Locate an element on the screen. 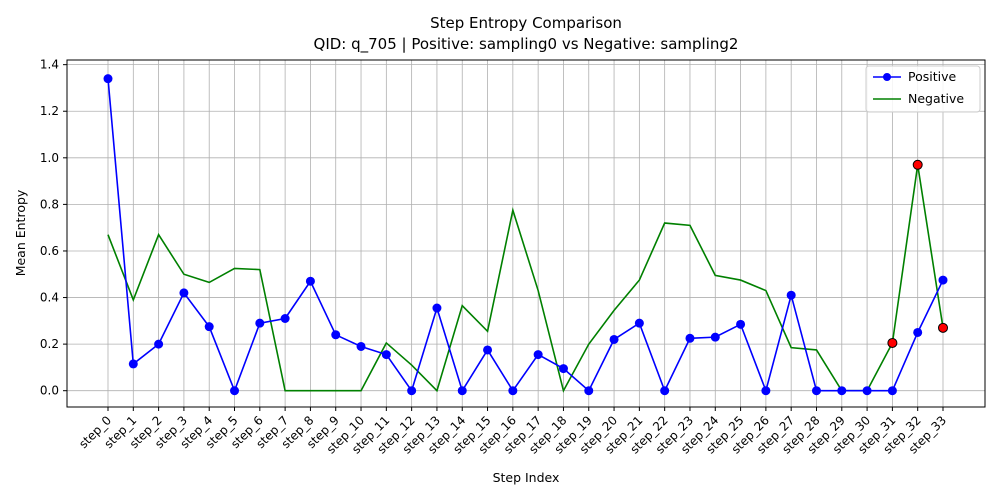  y-tick-label: 0.8 is located at coordinates (49, 204).